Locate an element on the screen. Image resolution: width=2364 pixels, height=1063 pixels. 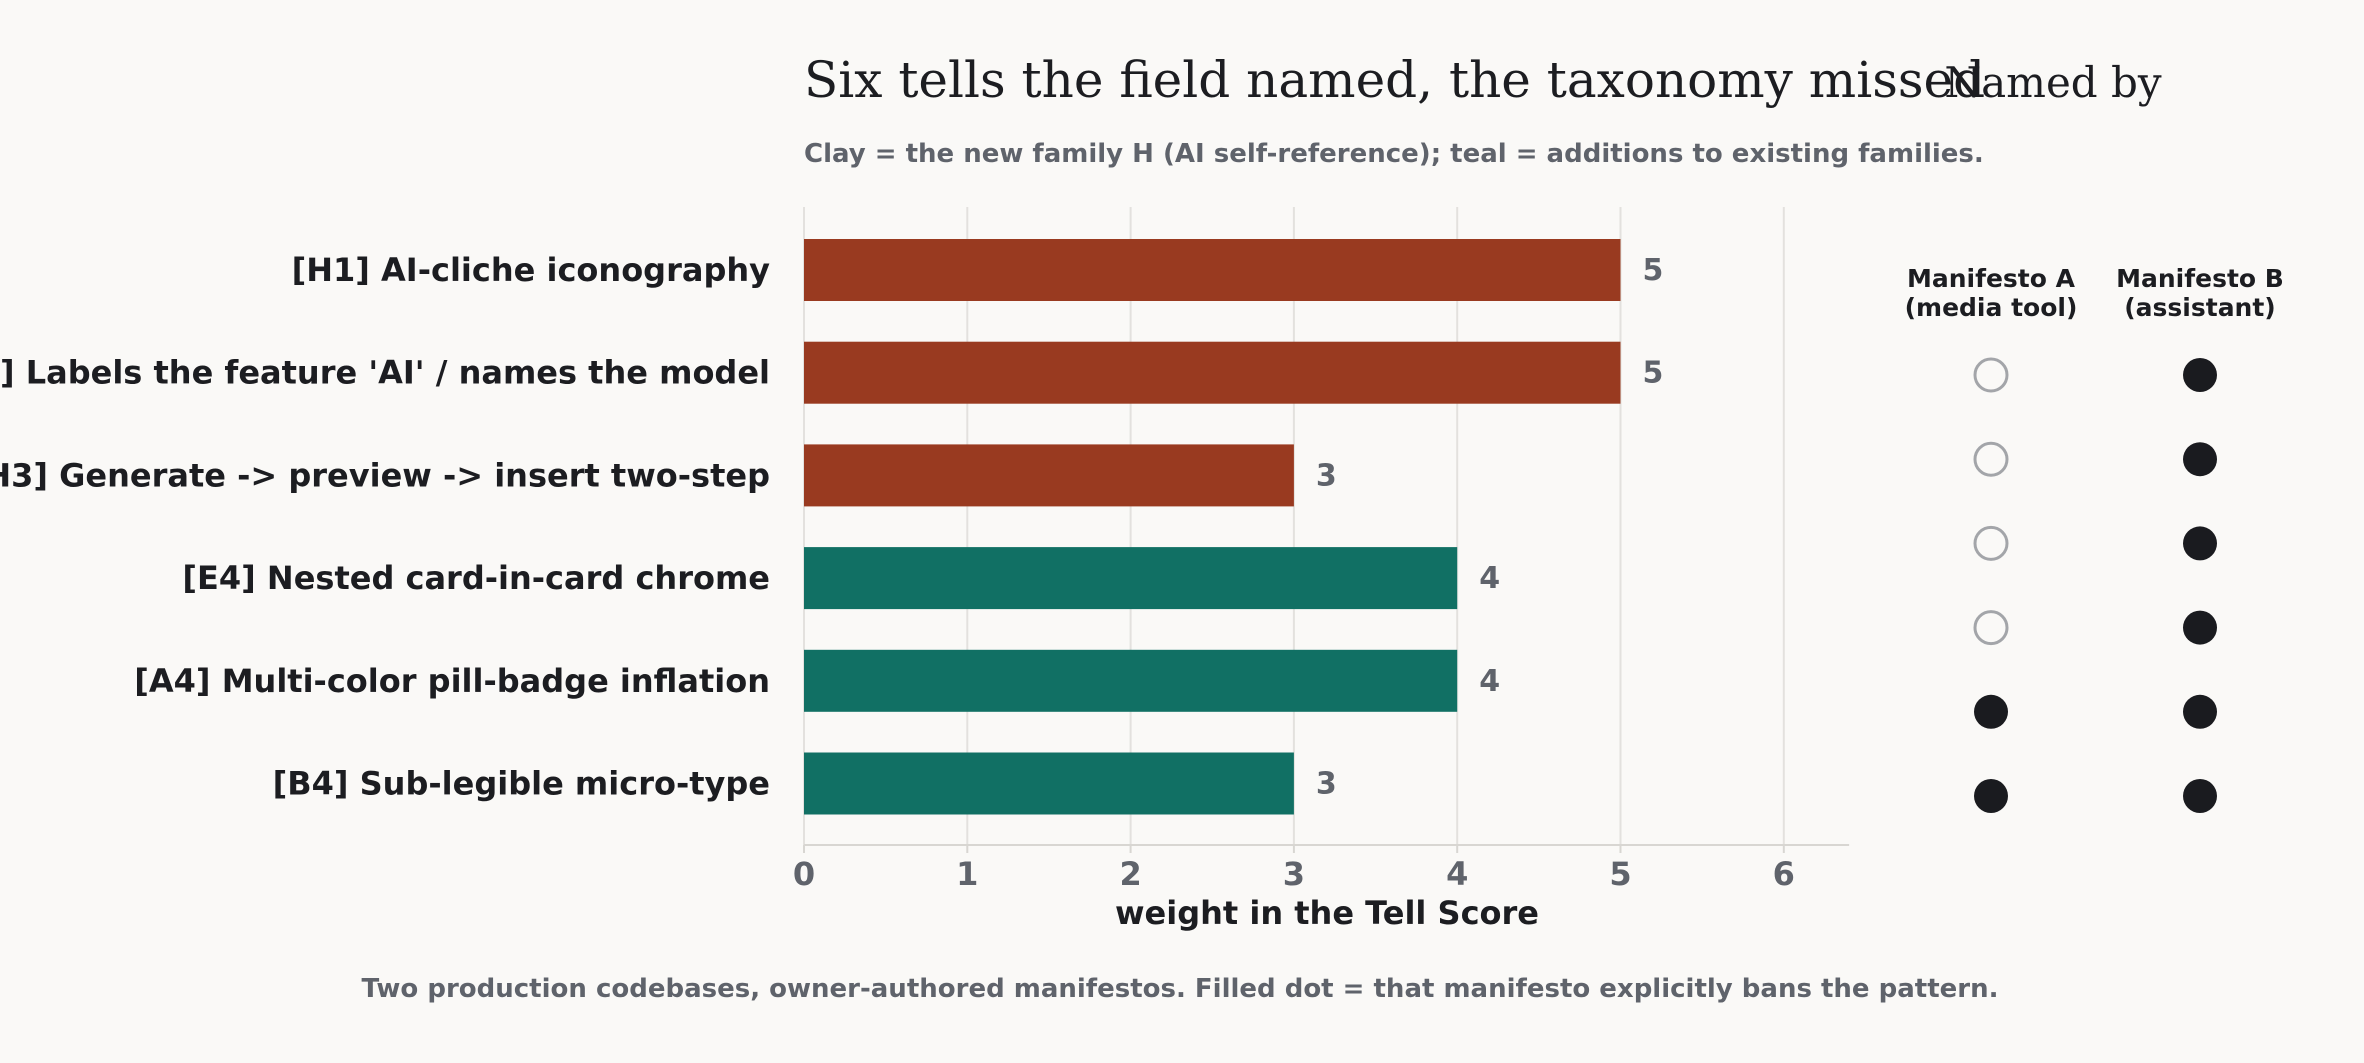
x-tick-label: 2 is located at coordinates (1130, 874).